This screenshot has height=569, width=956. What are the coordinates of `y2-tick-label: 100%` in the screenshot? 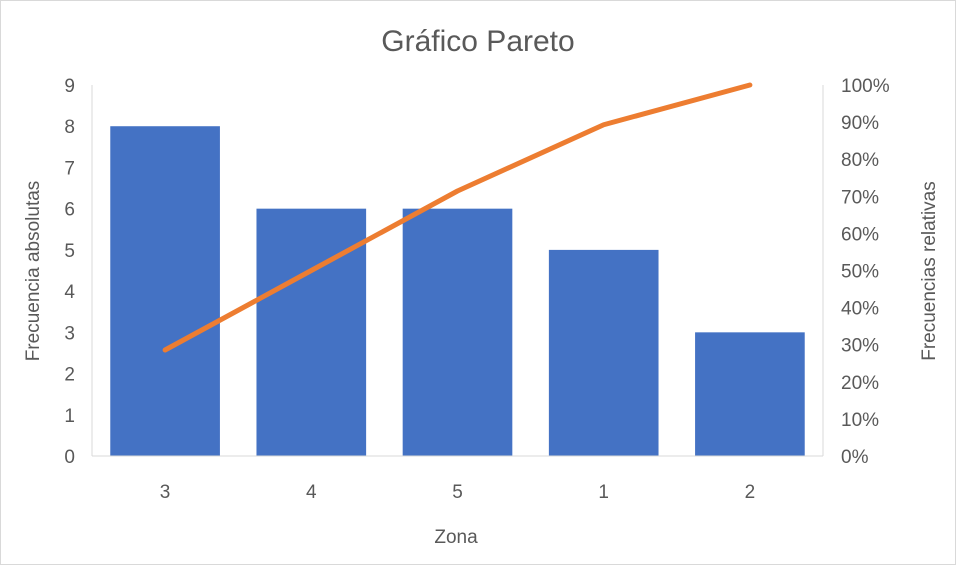 It's located at (865, 86).